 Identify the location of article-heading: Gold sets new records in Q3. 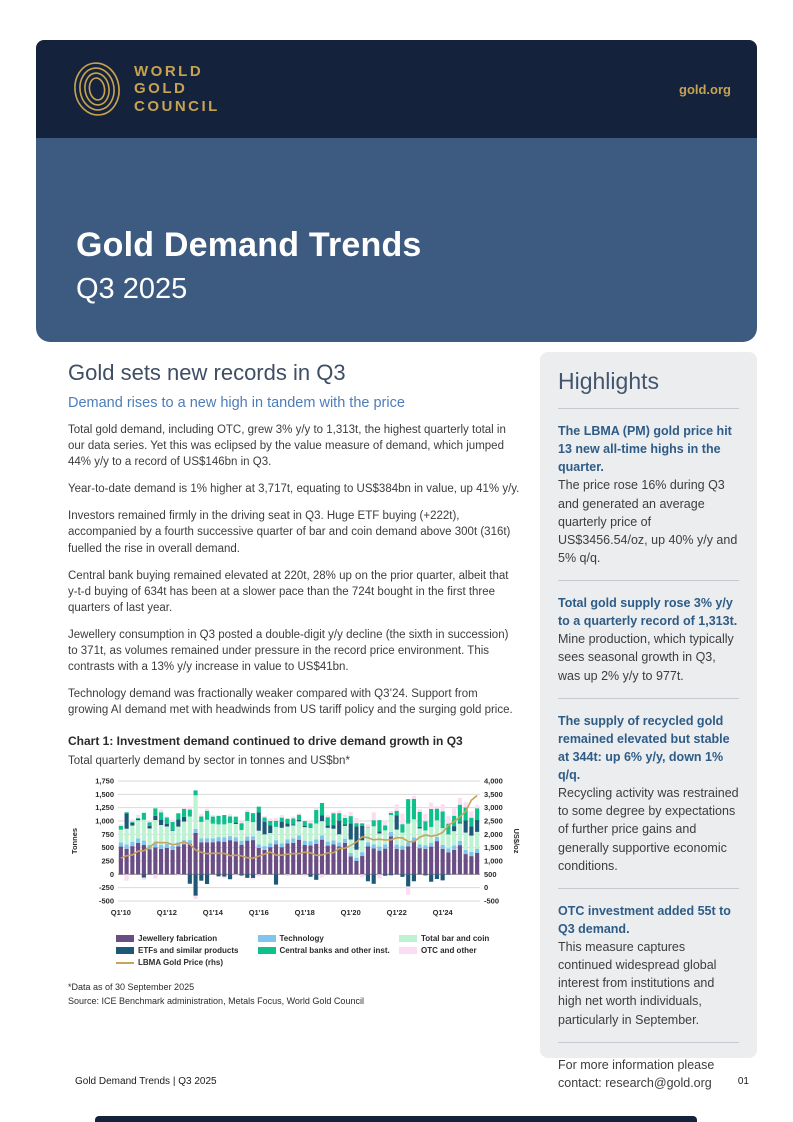
(207, 372).